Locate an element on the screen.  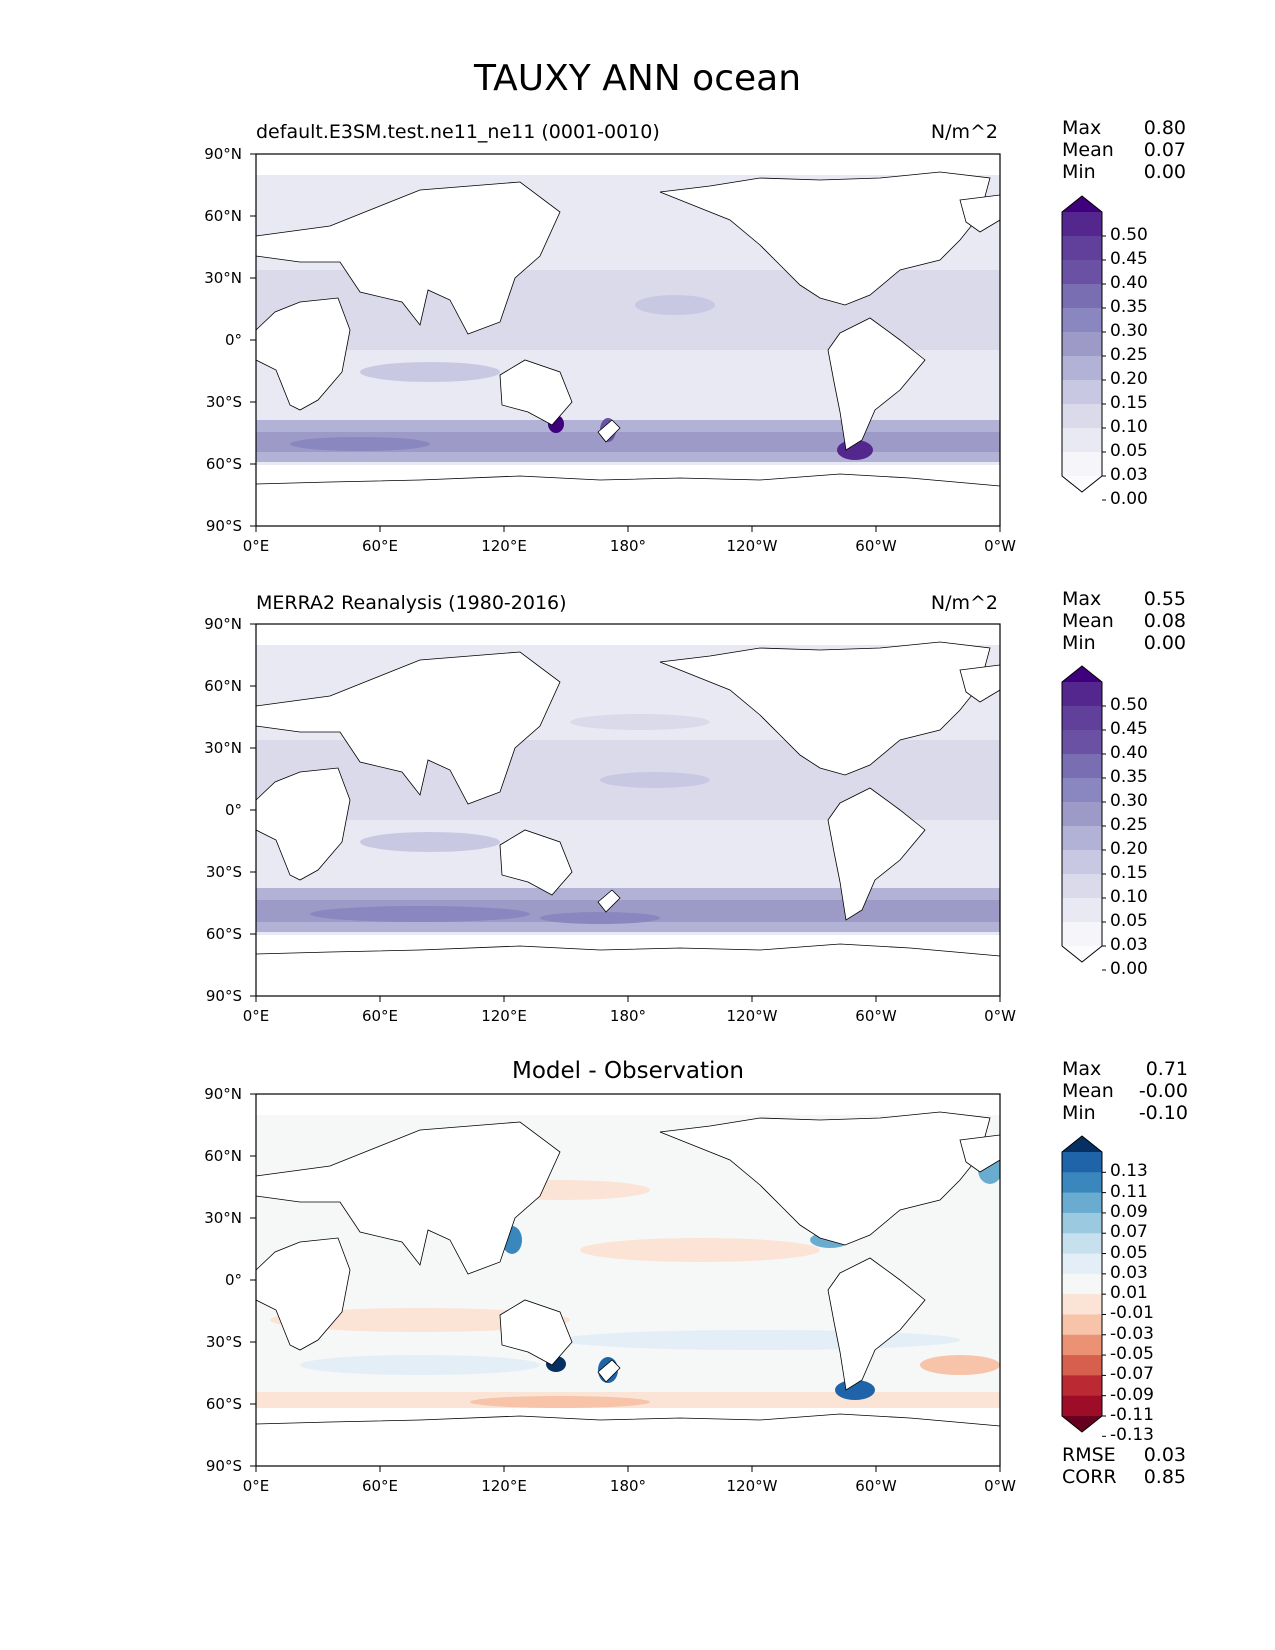
panel3-max-label: Max is located at coordinates (1082, 1069).